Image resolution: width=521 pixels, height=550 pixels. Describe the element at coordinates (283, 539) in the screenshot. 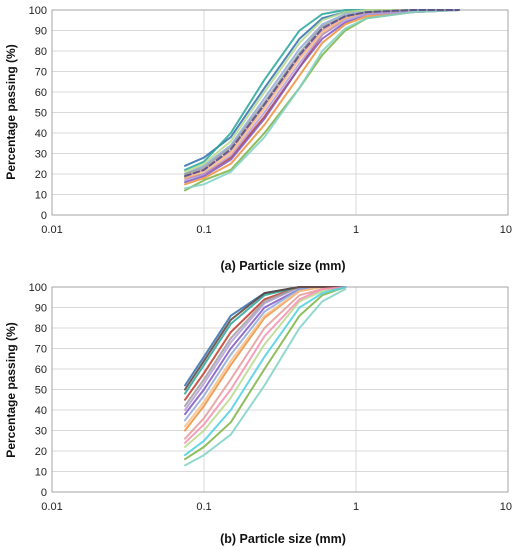

I see `x-axis-label-b: (b) Particle size (mm)` at that location.